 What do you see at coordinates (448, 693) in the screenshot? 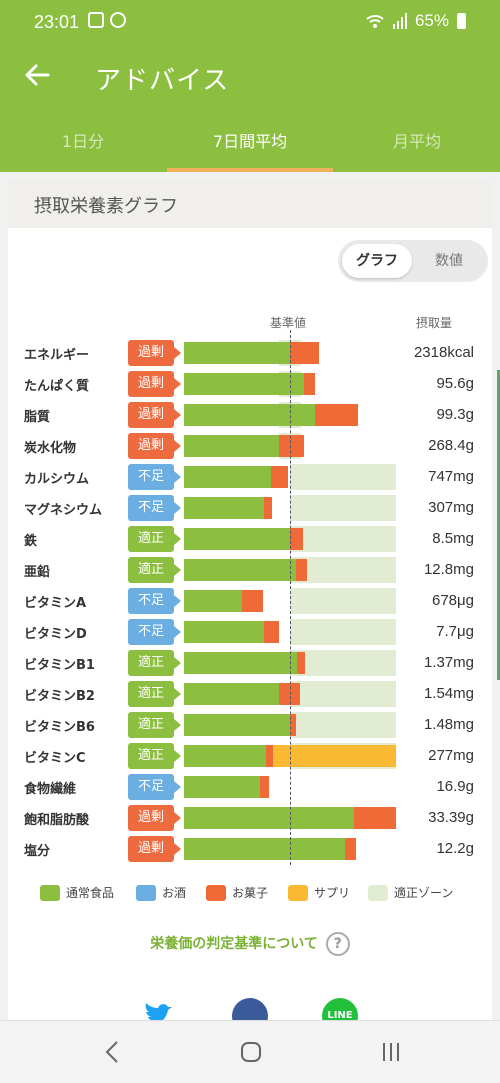
I see `intake-amount: 1.54mg` at bounding box center [448, 693].